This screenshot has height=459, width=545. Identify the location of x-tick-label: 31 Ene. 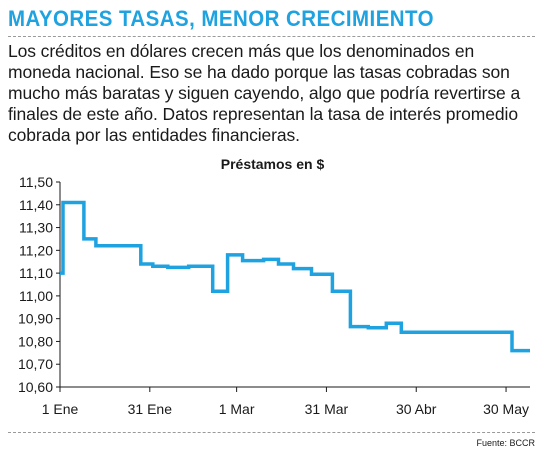
(150, 409).